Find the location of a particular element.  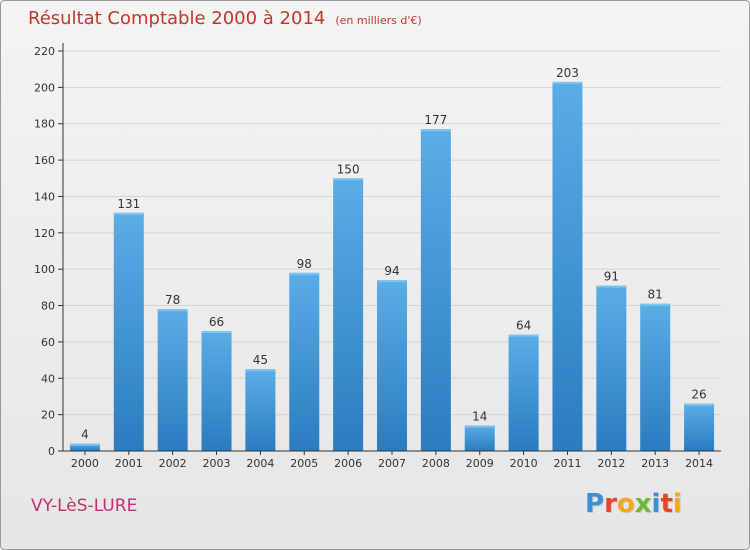

data-label: 98 is located at coordinates (304, 264).